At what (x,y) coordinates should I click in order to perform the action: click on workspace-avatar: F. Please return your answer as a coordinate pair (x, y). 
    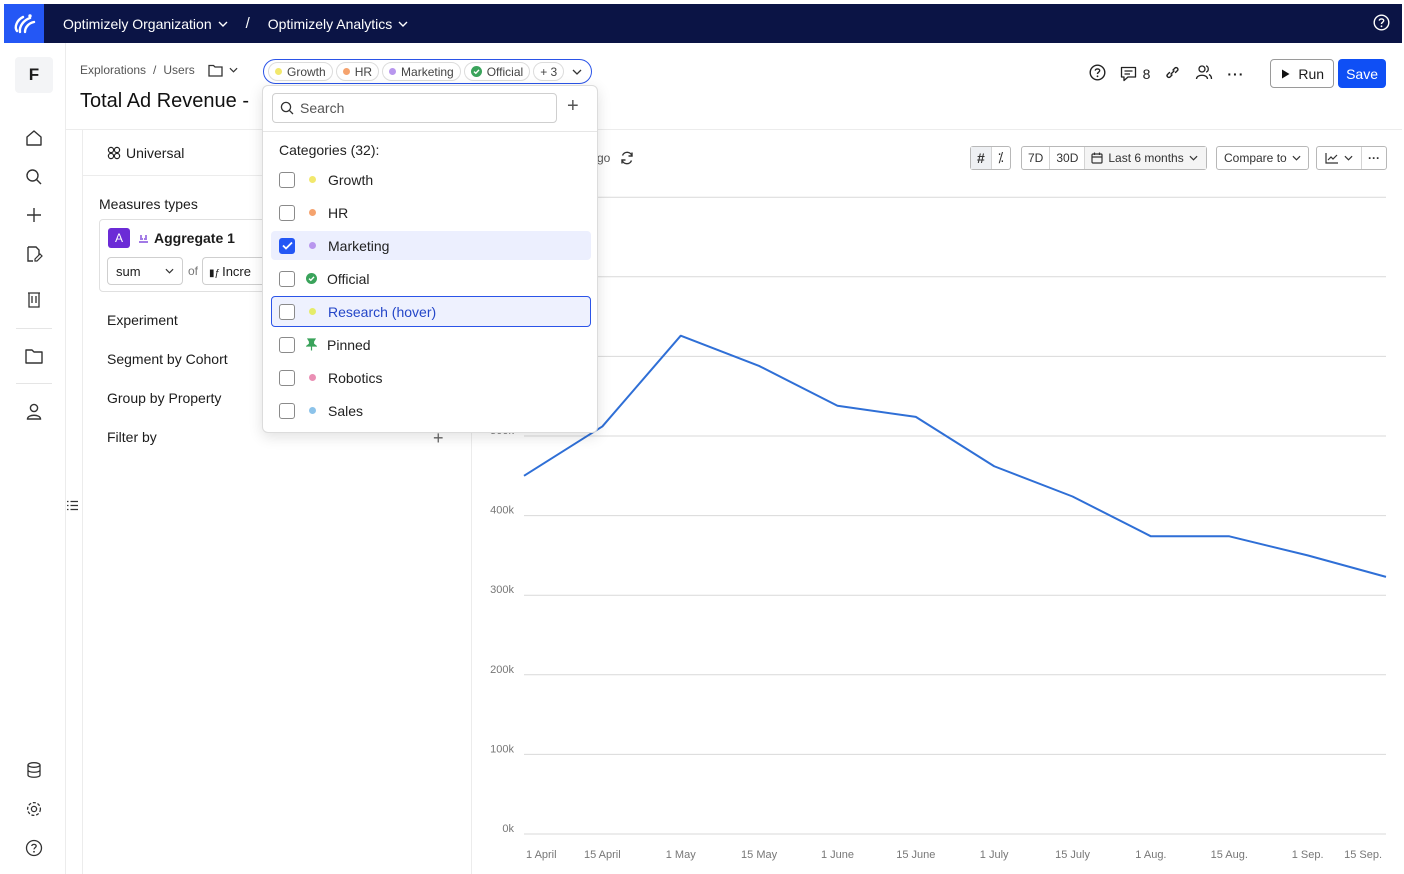
    Looking at the image, I should click on (34, 75).